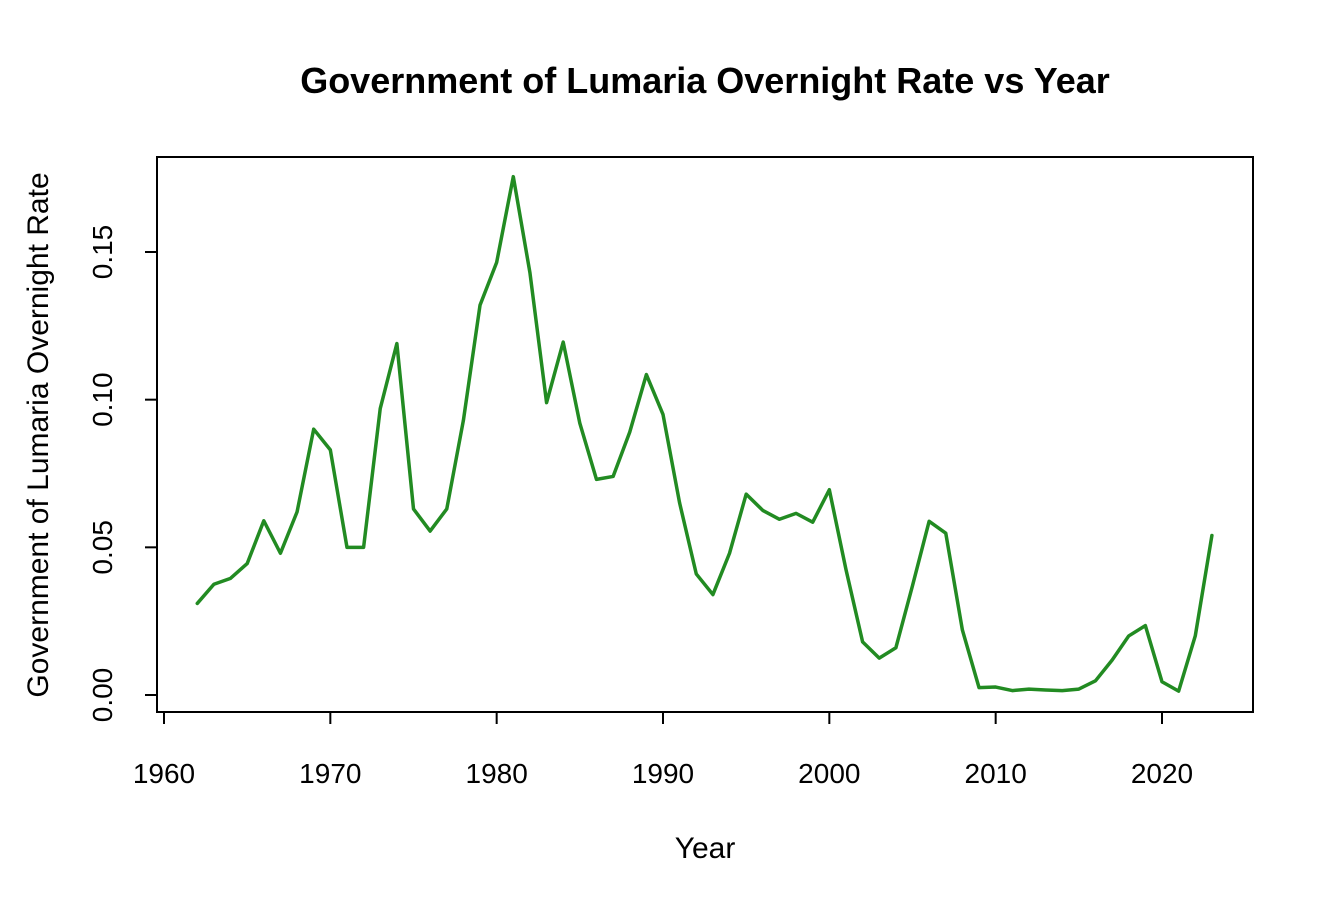 Image resolution: width=1334 pixels, height=908 pixels. Describe the element at coordinates (102, 547) in the screenshot. I see `y-tick-label: 0.05` at that location.